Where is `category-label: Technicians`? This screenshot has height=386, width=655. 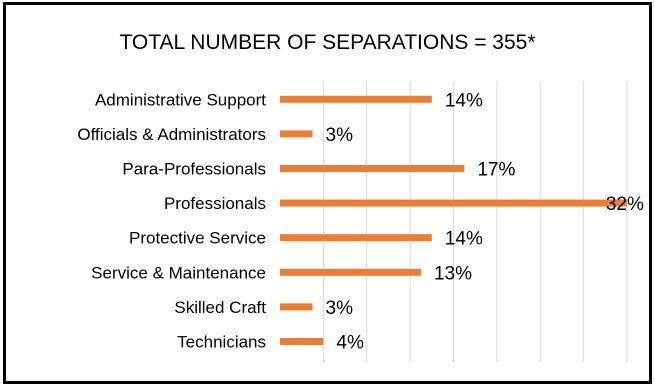
category-label: Technicians is located at coordinates (221, 342).